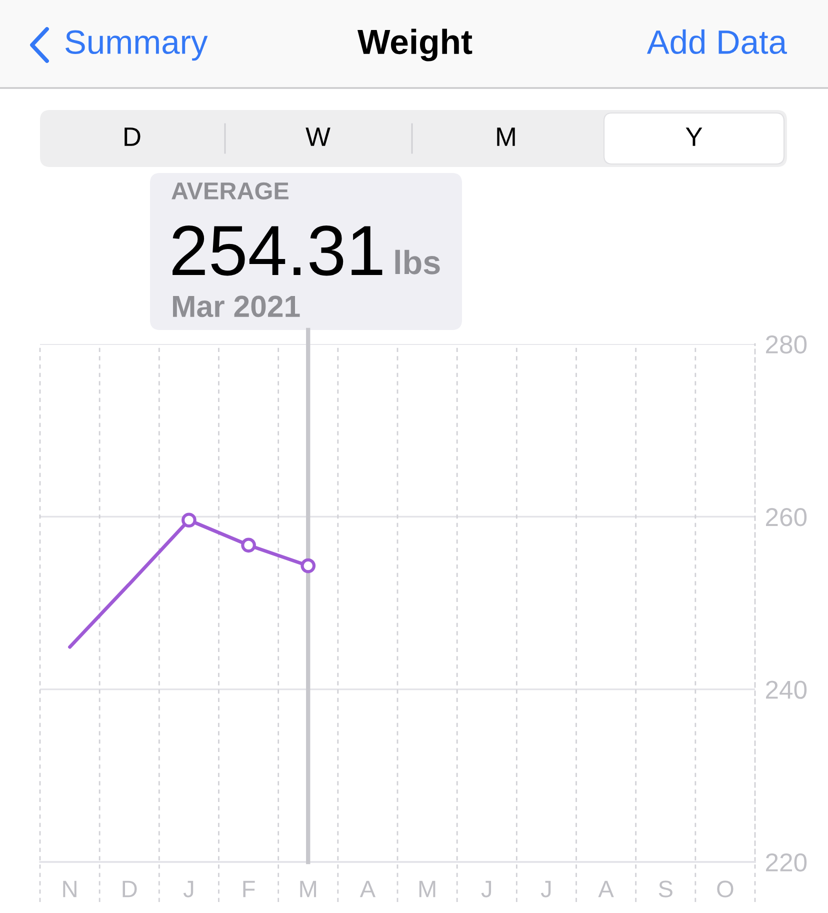  Describe the element at coordinates (236, 307) in the screenshot. I see `text: Mar 2021` at that location.